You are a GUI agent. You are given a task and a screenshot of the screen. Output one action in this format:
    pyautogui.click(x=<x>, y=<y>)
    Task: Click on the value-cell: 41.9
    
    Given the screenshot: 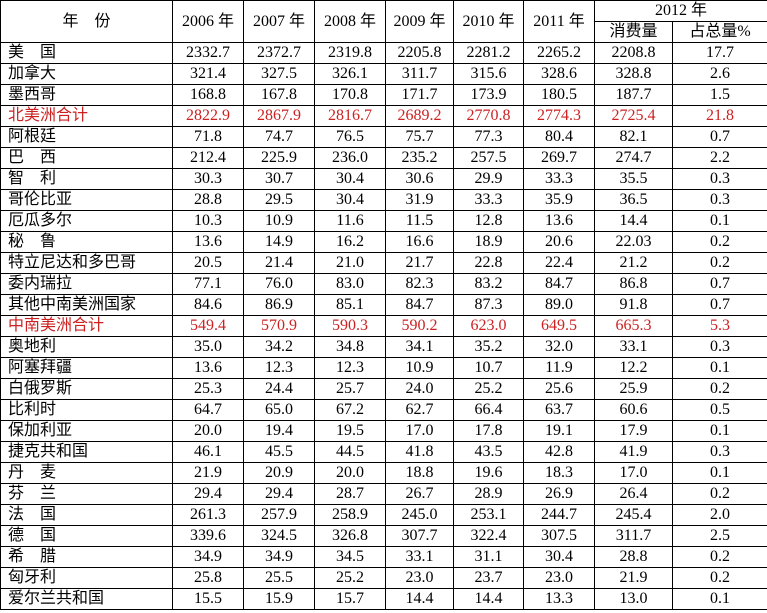 What is the action you would take?
    pyautogui.click(x=633, y=452)
    